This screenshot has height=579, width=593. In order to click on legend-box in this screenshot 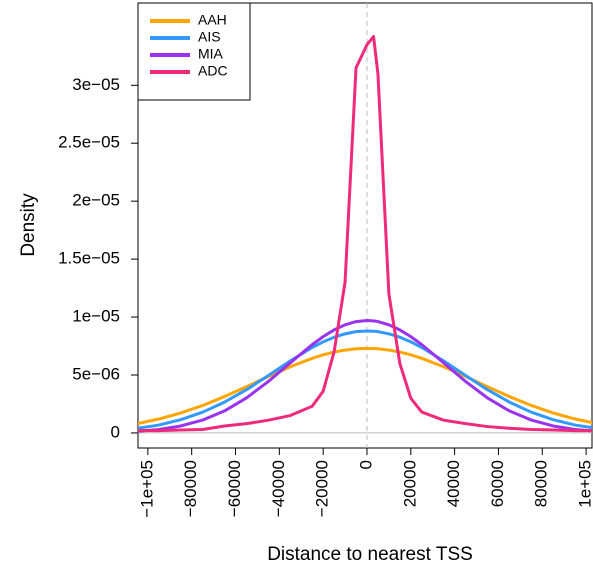, I will do `click(194, 51)`.